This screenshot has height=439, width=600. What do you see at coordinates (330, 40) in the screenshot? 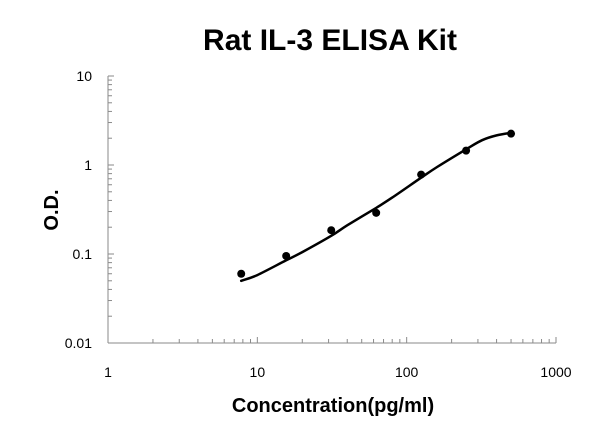
I see `chart-title: Rat IL-3 ELISA Kit` at bounding box center [330, 40].